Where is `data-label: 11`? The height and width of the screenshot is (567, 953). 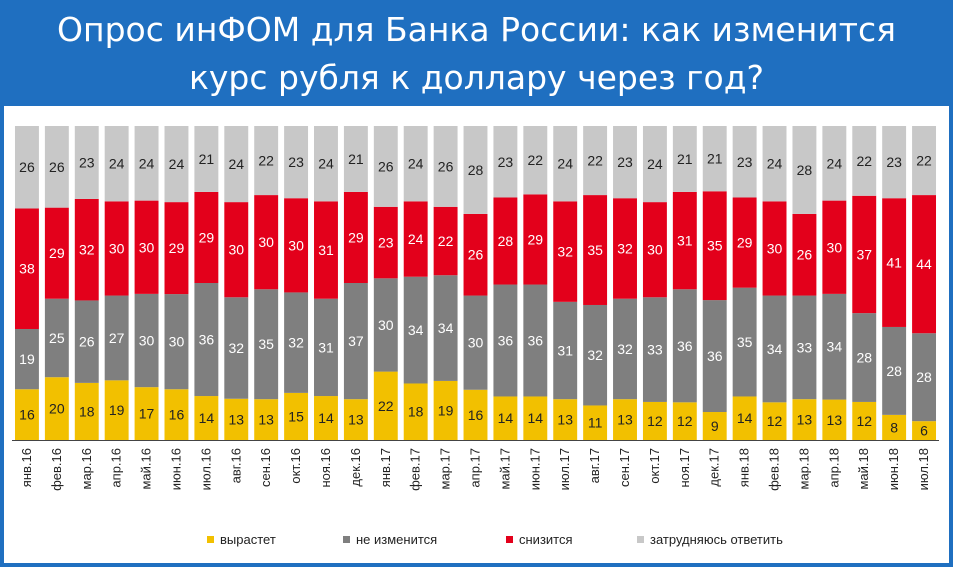 data-label: 11 is located at coordinates (595, 423).